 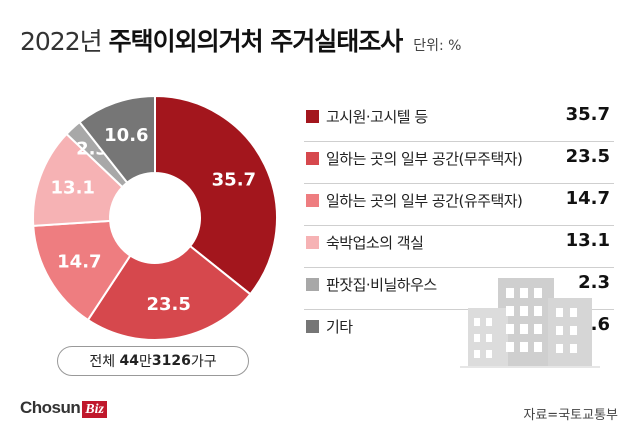 I want to click on legend-item: 판잣집·비닐하우스 2.3, so click(x=459, y=289).